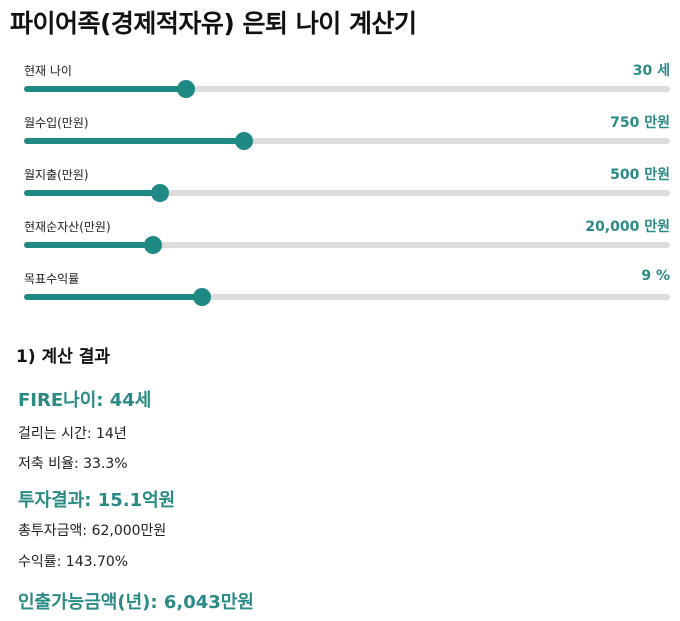 The width and height of the screenshot is (680, 621). I want to click on slider-target-return: 목표수익률 9 %, so click(347, 291).